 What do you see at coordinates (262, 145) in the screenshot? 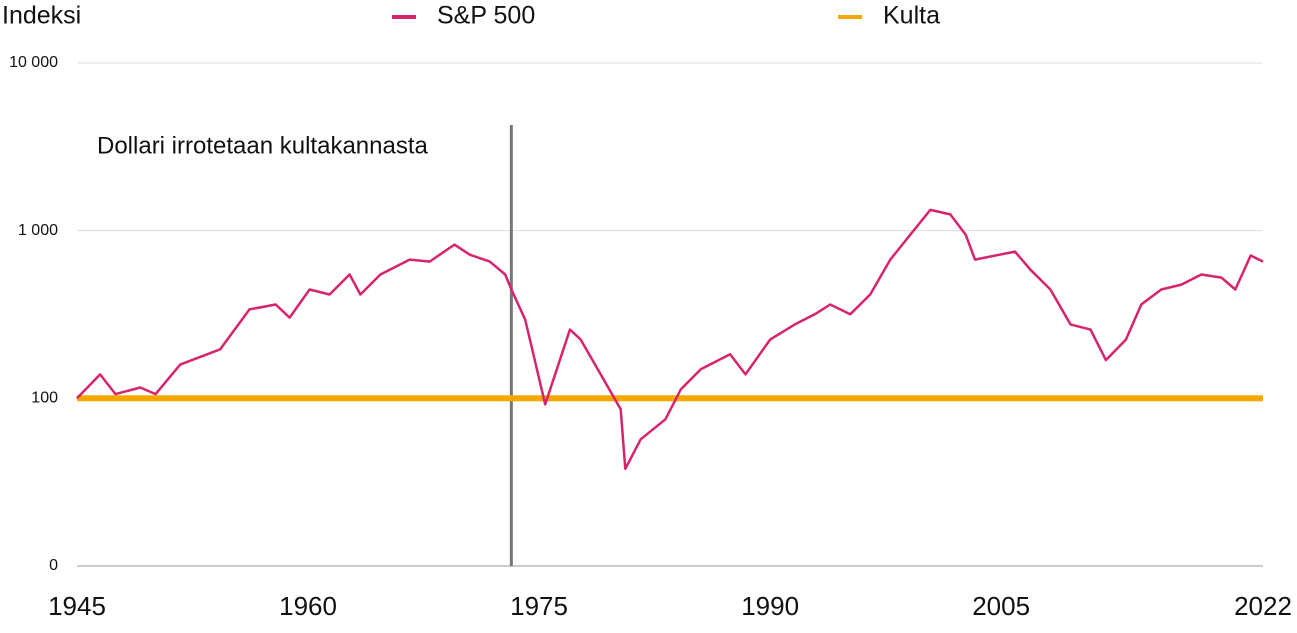
I see `annotation-text: Dollari irrotetaan kultakannasta` at bounding box center [262, 145].